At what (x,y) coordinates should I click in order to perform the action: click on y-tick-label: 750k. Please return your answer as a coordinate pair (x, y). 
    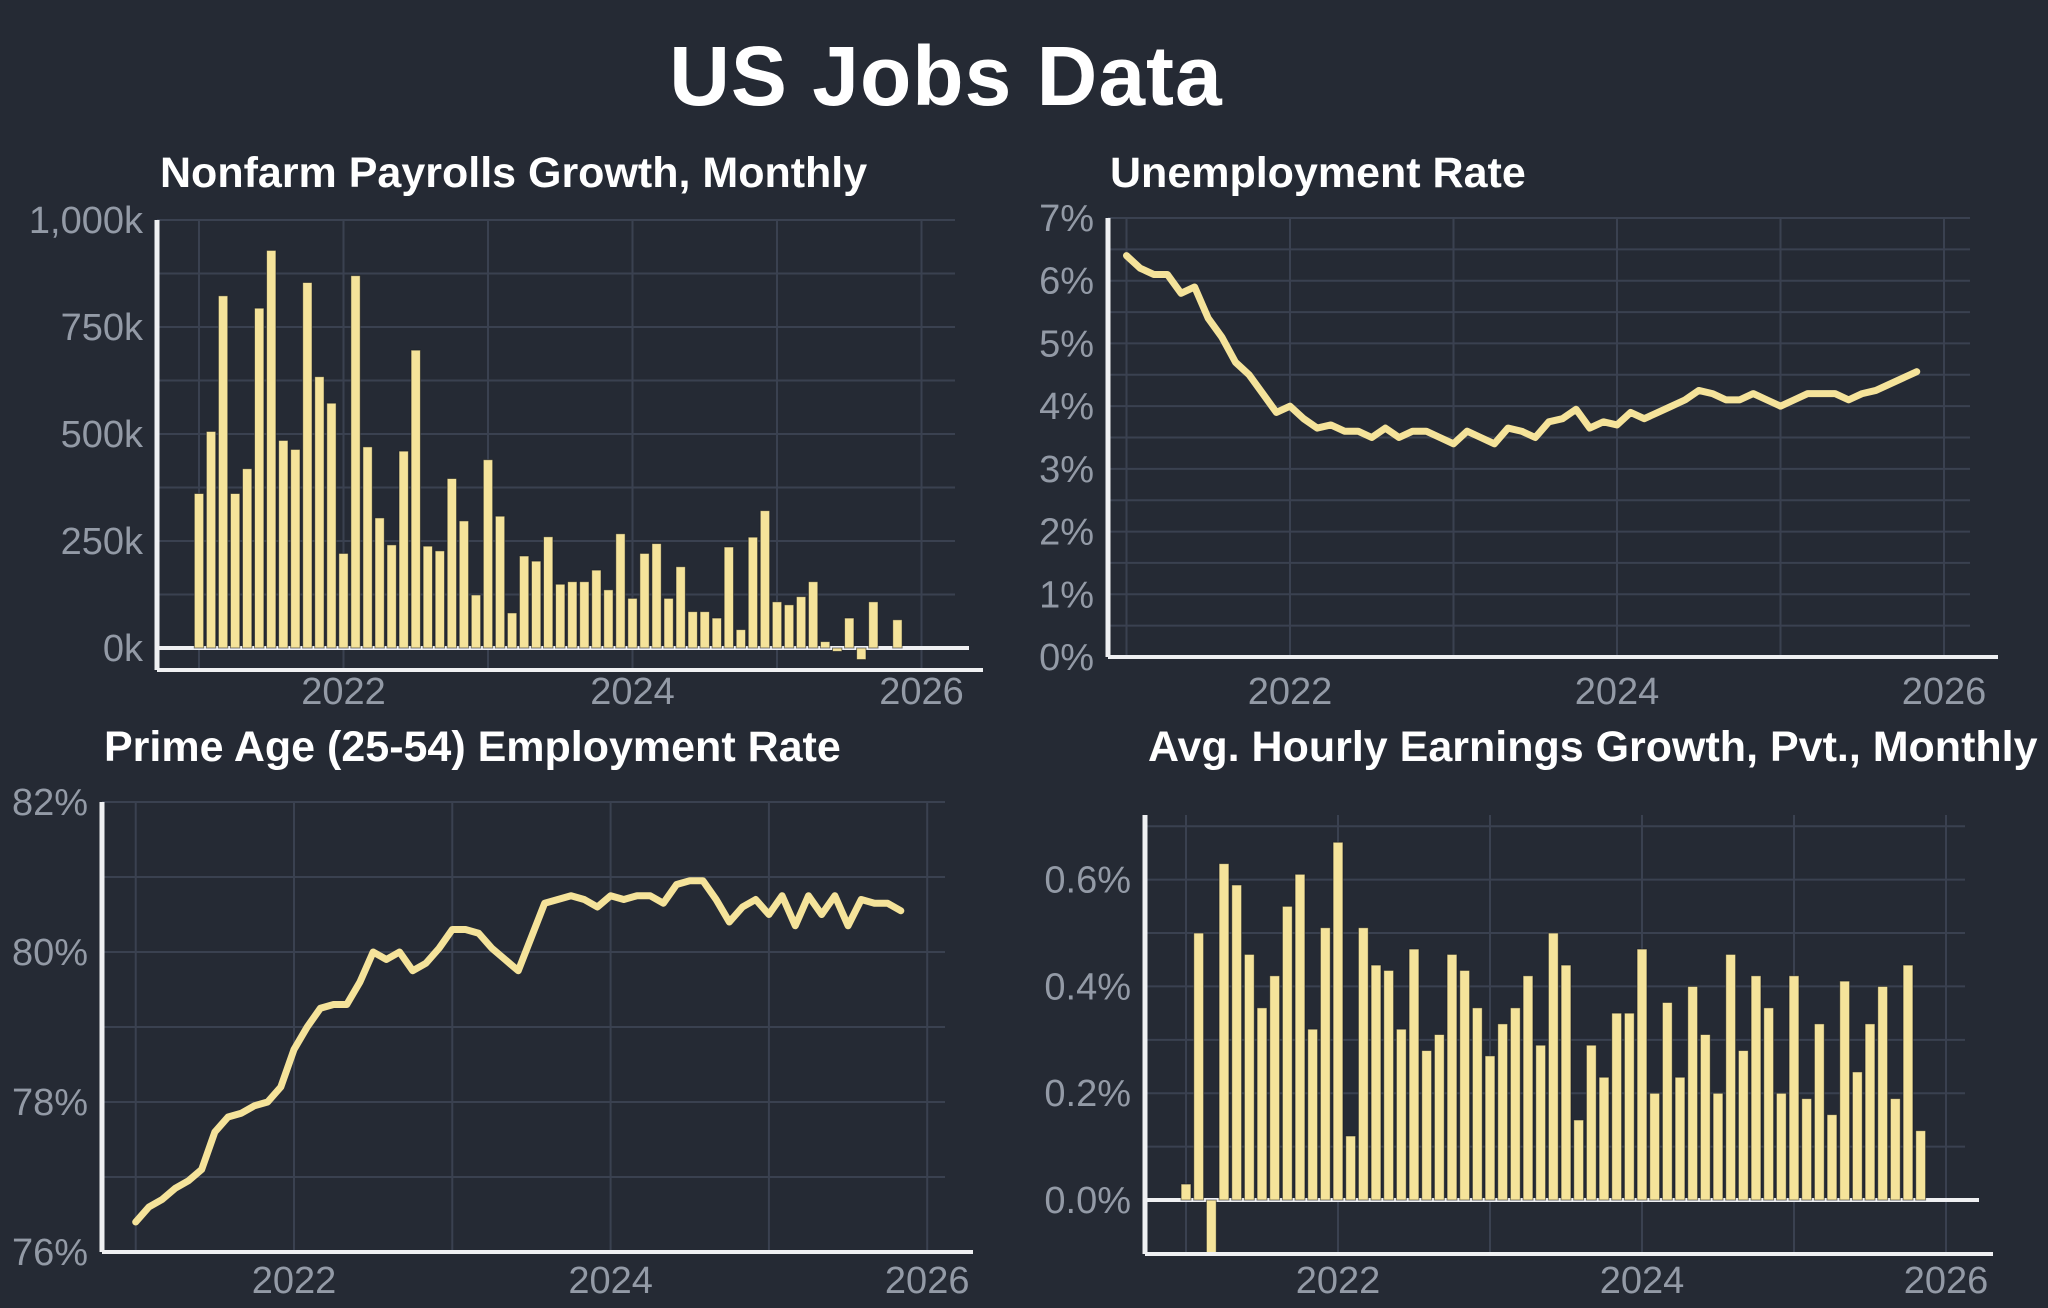
    Looking at the image, I should click on (102, 328).